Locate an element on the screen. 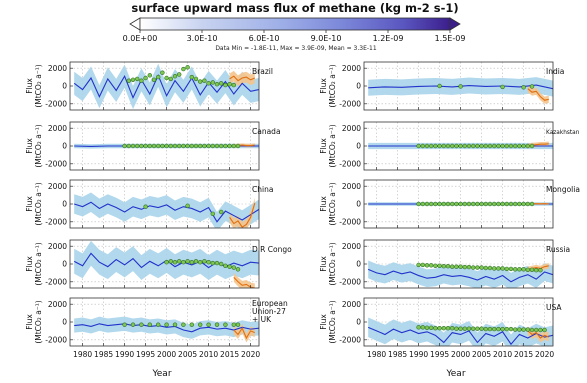 The image size is (587, 383). x-tick-label: 1985 is located at coordinates (103, 354).